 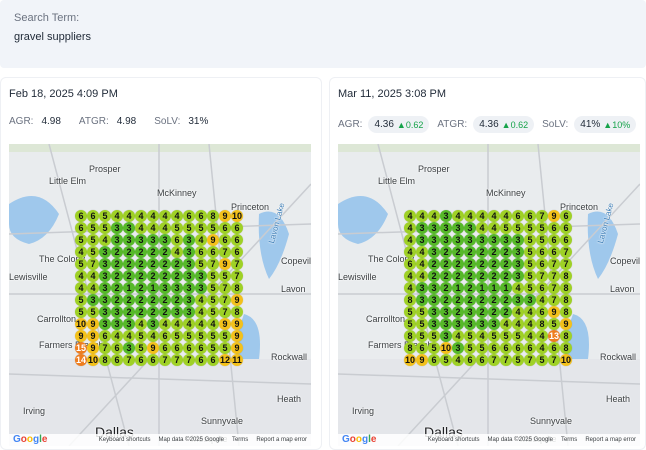 I want to click on rank-pin: 12, so click(x=225, y=360).